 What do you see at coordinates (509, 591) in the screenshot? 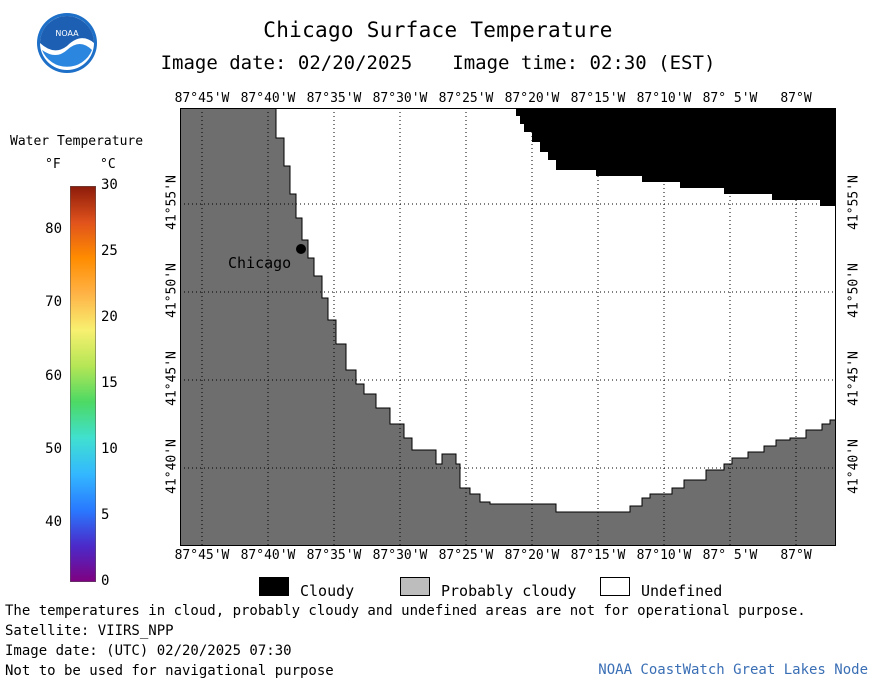
I see `key-label-probably-cloudy: Probably cloudy` at bounding box center [509, 591].